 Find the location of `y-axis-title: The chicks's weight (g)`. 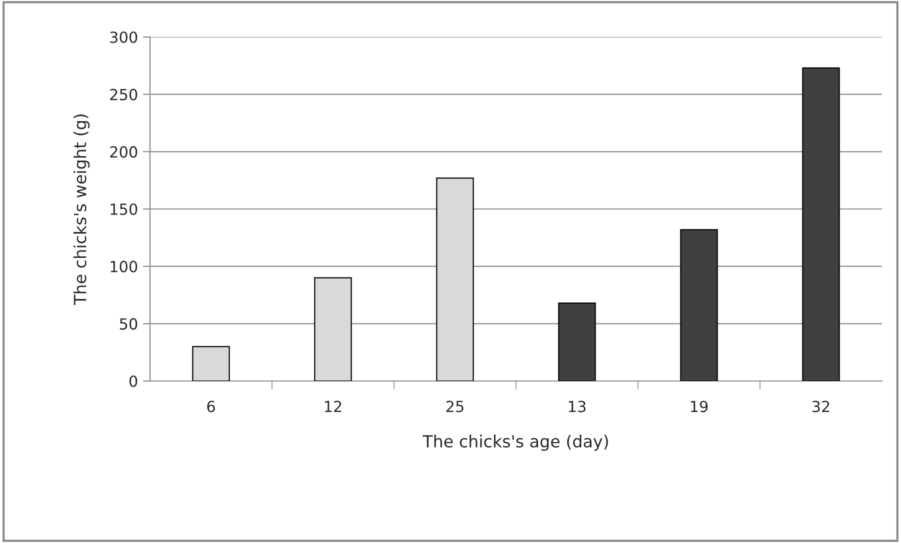

y-axis-title: The chicks's weight (g) is located at coordinates (81, 209).